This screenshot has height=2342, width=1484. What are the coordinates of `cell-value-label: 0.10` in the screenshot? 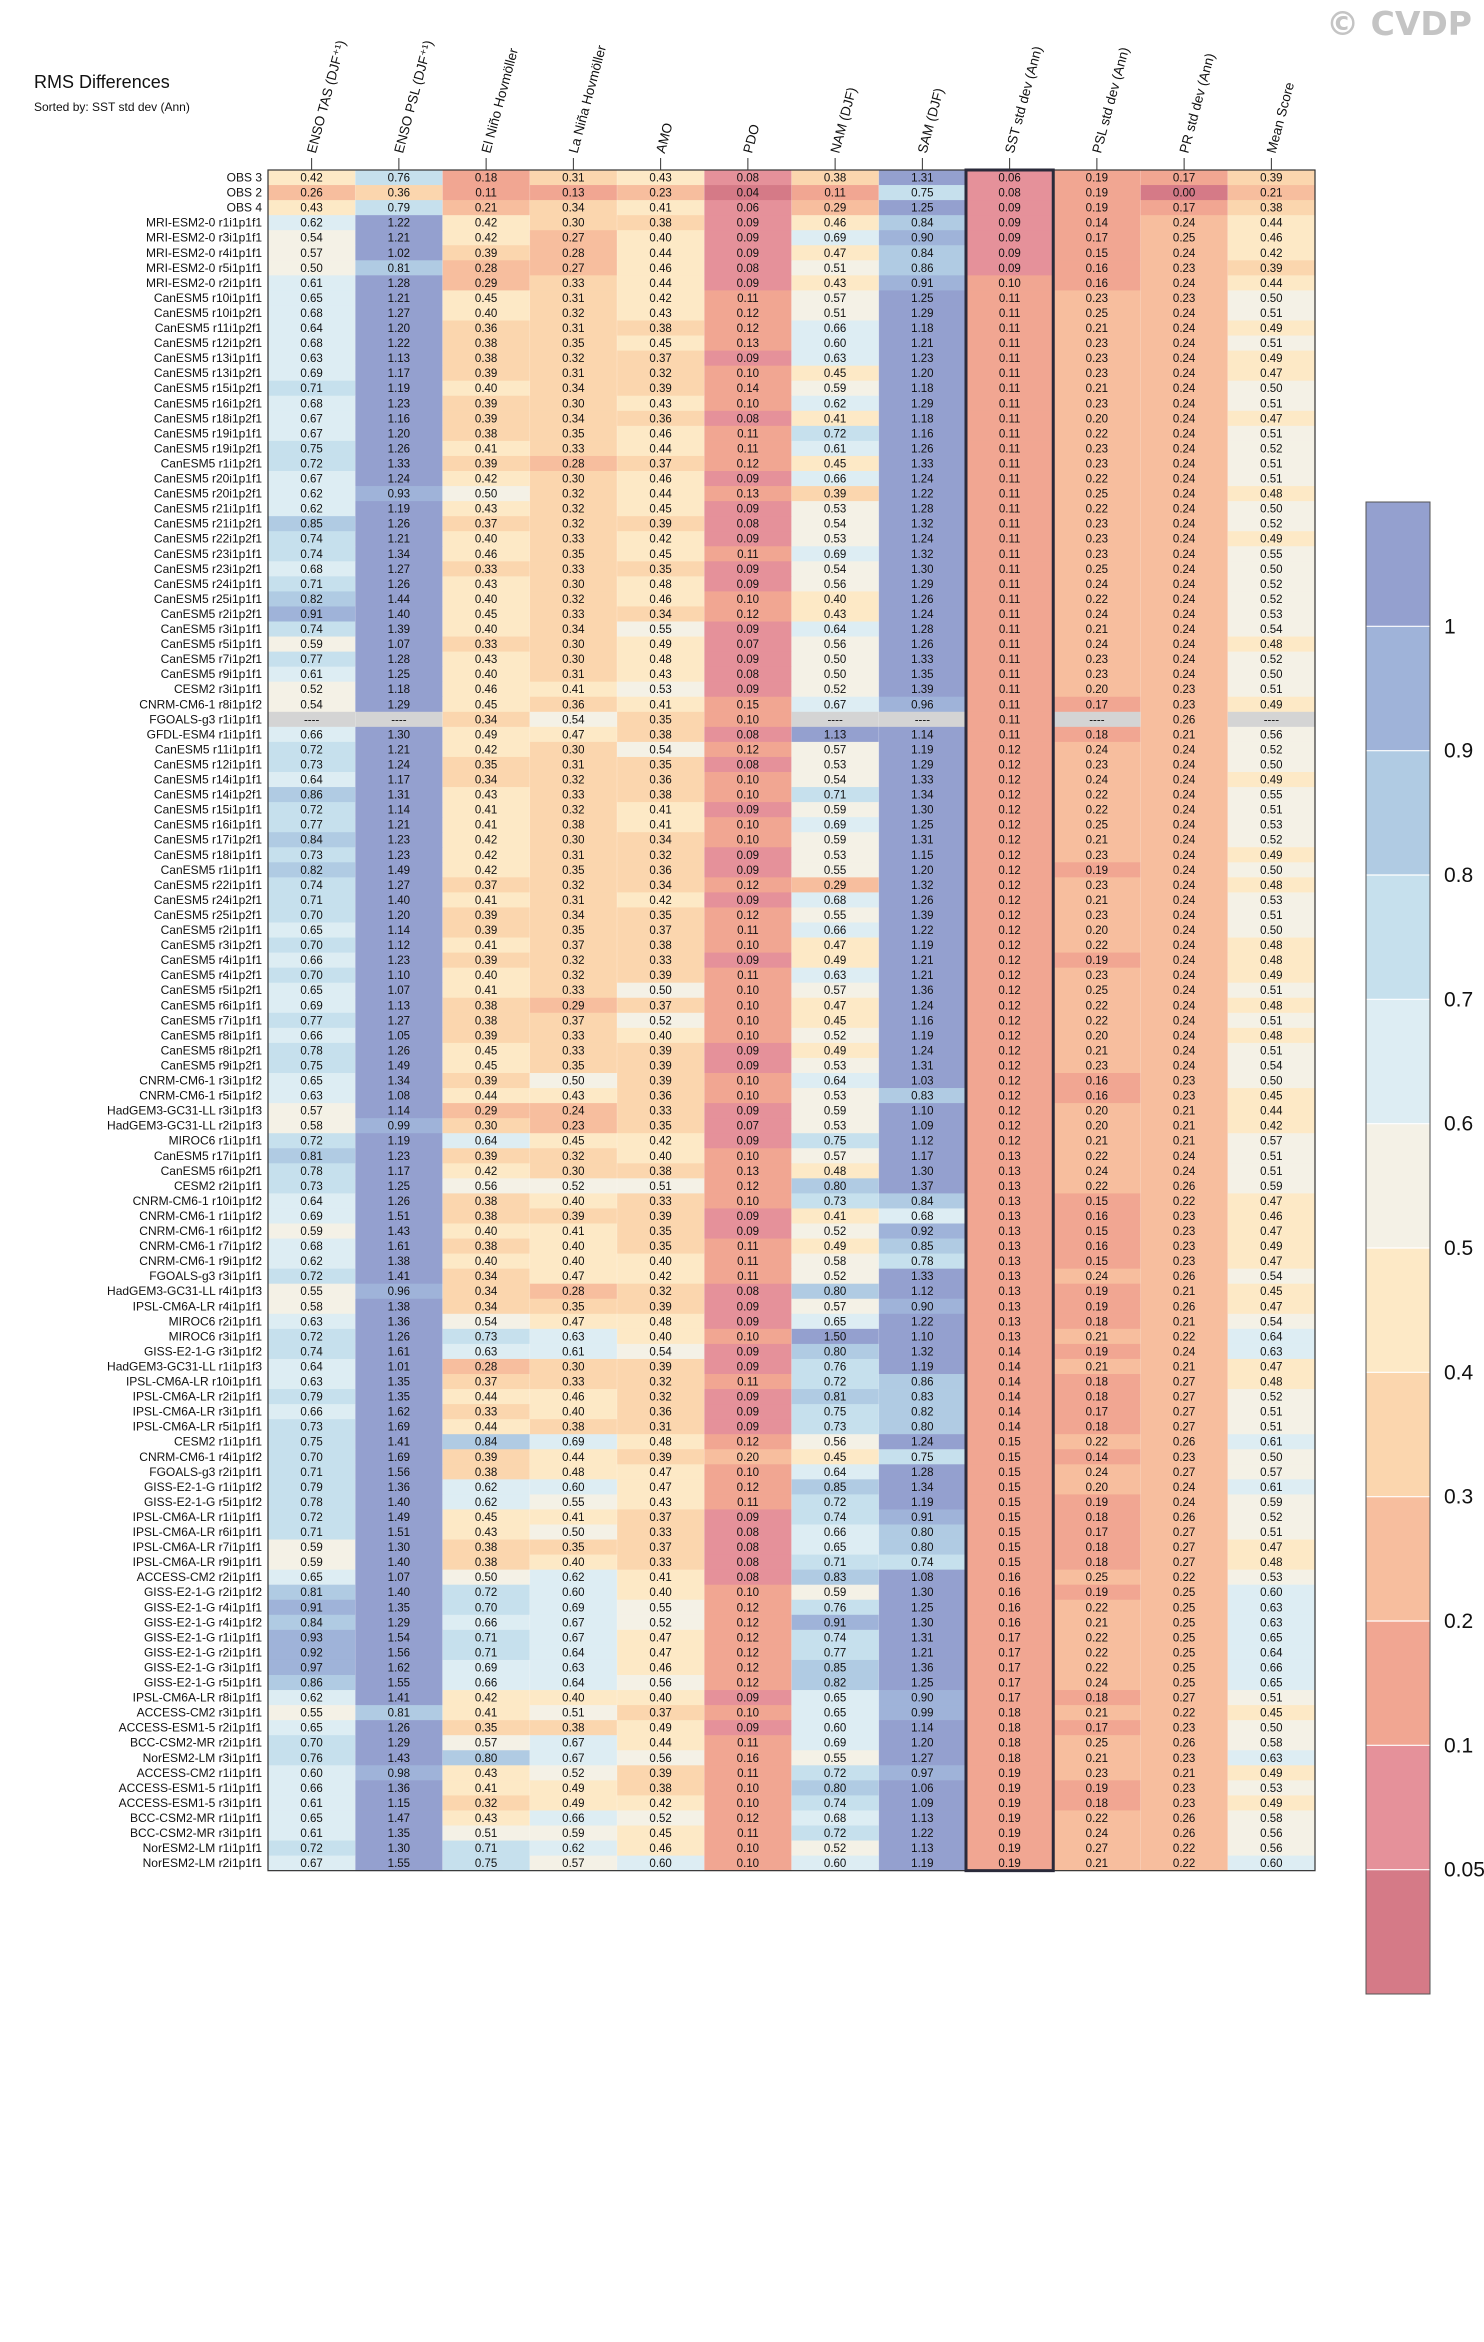 It's located at (748, 1157).